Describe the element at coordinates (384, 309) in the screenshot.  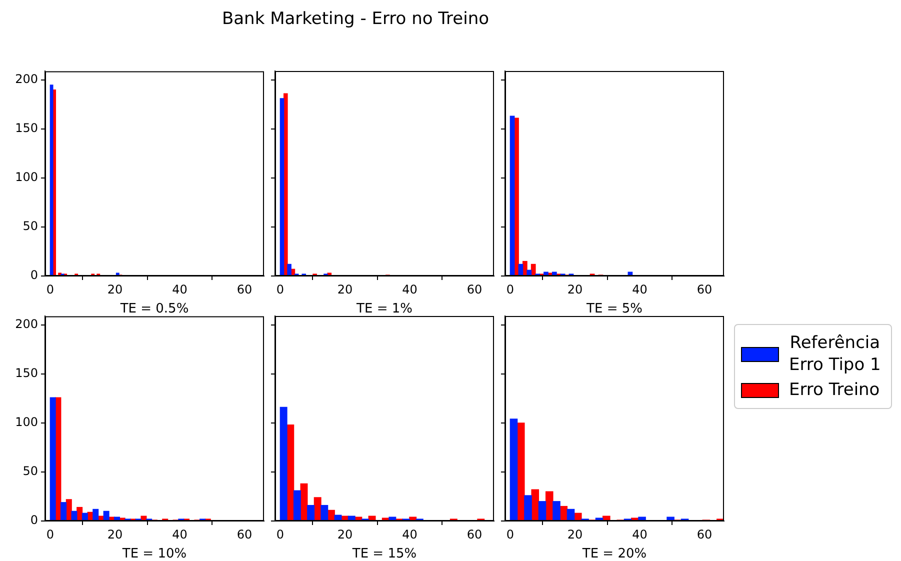
I see `x-axis-title: TE = 1%` at that location.